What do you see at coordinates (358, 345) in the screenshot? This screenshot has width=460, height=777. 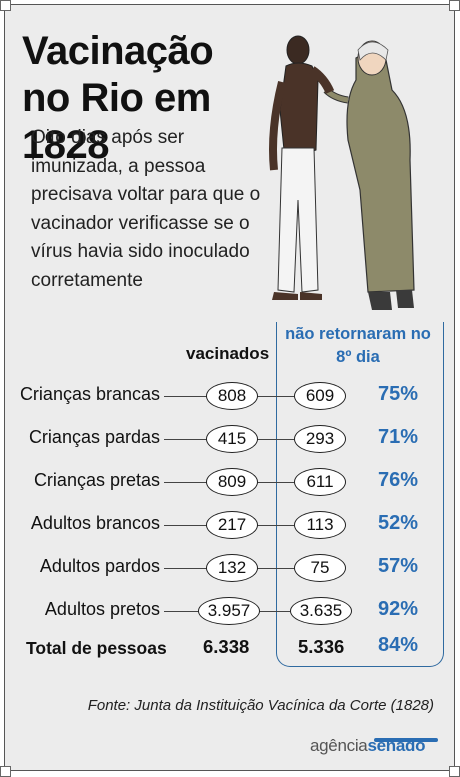 I see `not-returned-header: não retornaram no 8º dia` at bounding box center [358, 345].